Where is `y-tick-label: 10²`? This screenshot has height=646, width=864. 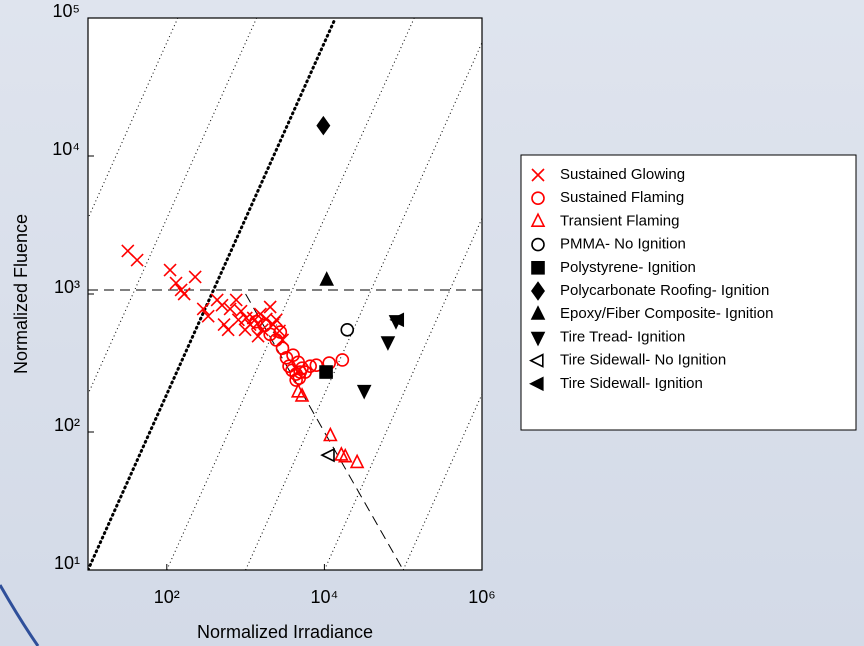 y-tick-label: 10² is located at coordinates (67, 425).